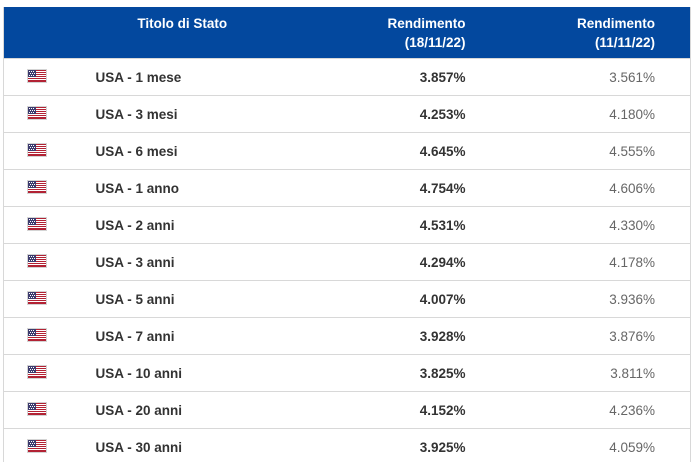  What do you see at coordinates (347, 299) in the screenshot?
I see `table-row: USA - 5 anni 4.007% 3.936%` at bounding box center [347, 299].